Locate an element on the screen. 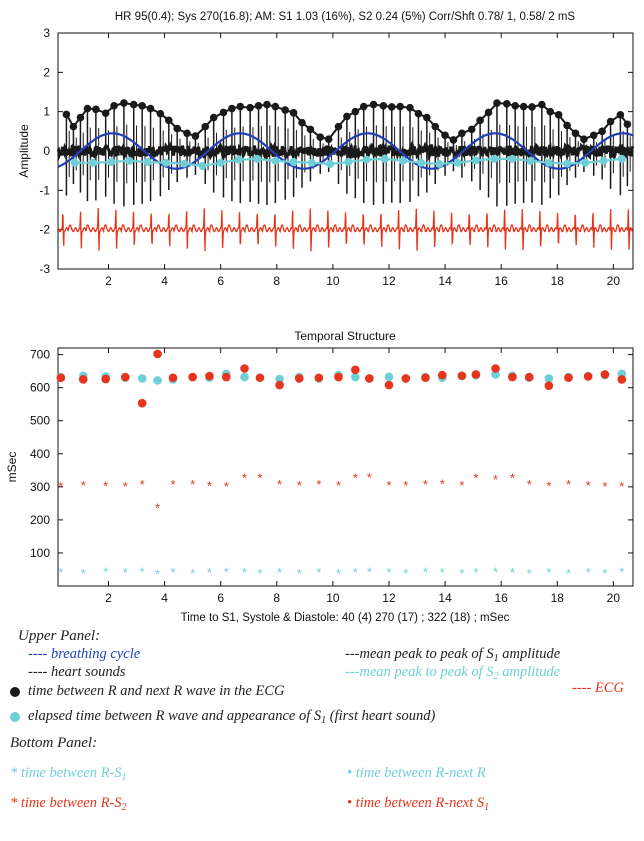  bottom-x-tick-label: 2 is located at coordinates (108, 598).